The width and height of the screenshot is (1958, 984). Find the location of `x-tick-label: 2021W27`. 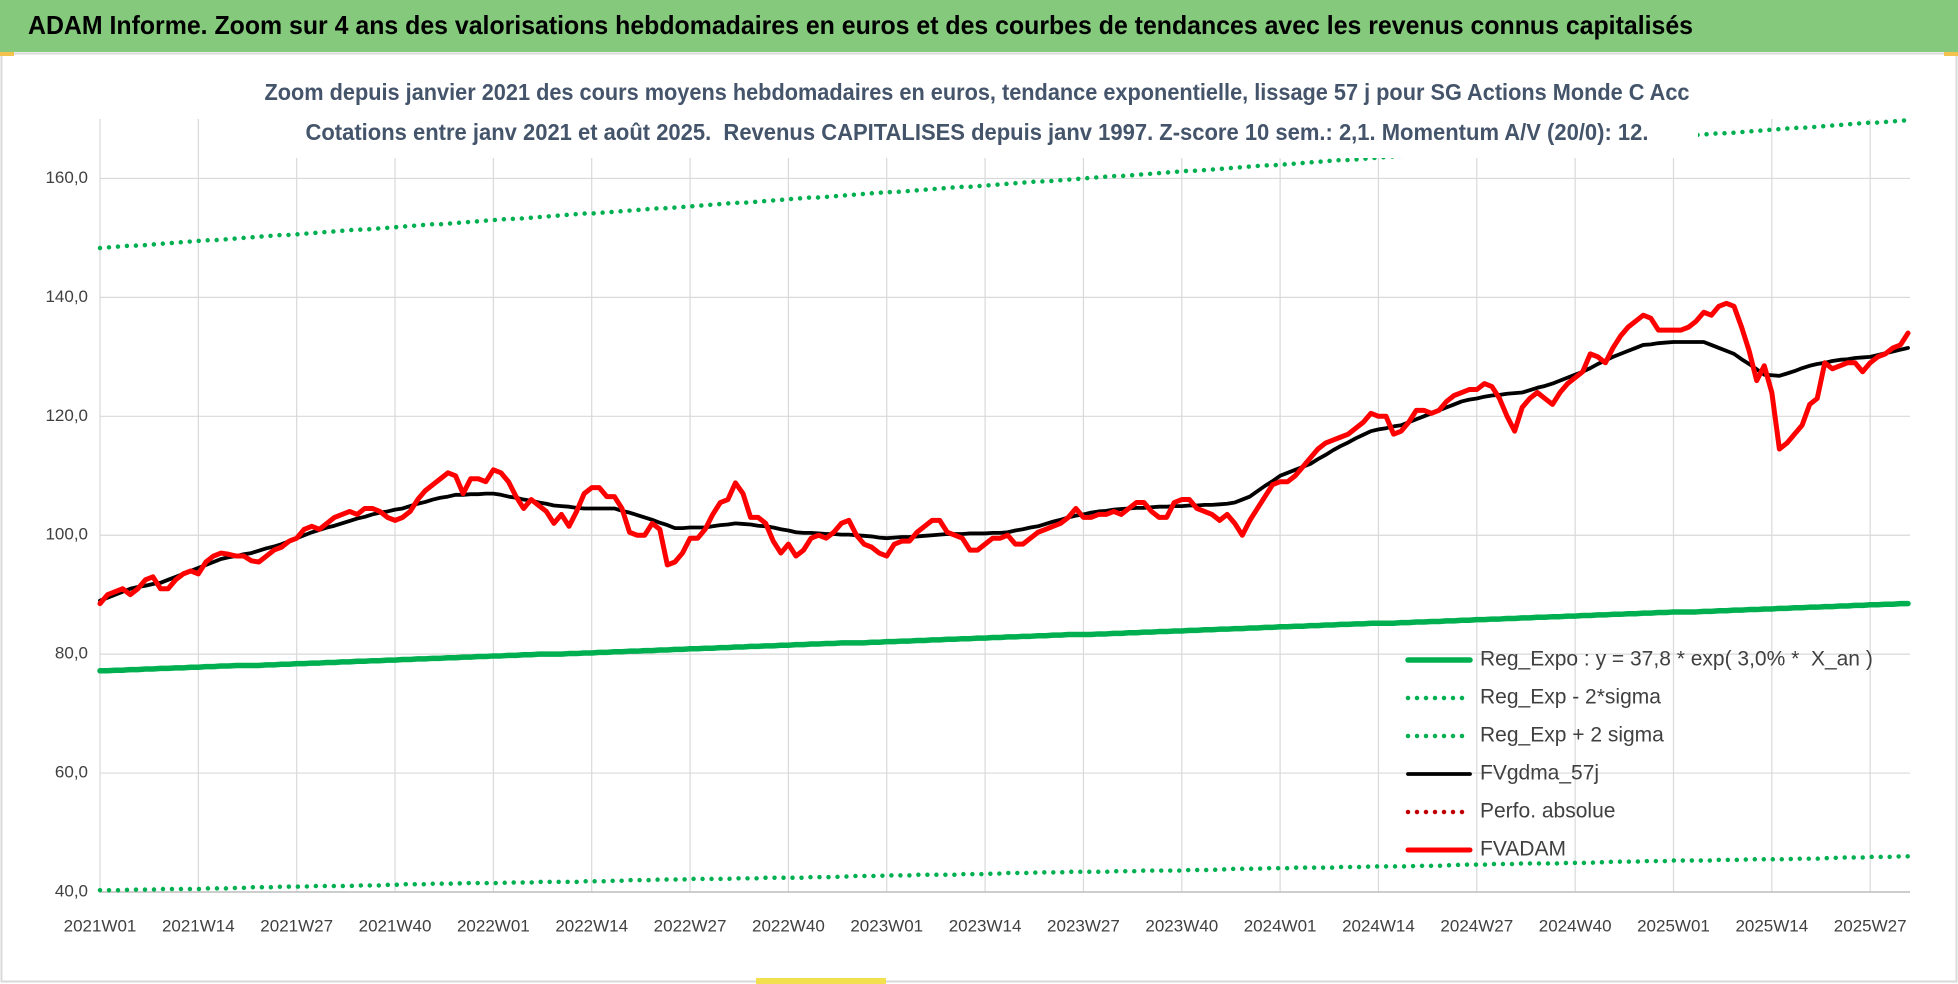

x-tick-label: 2021W27 is located at coordinates (296, 925).